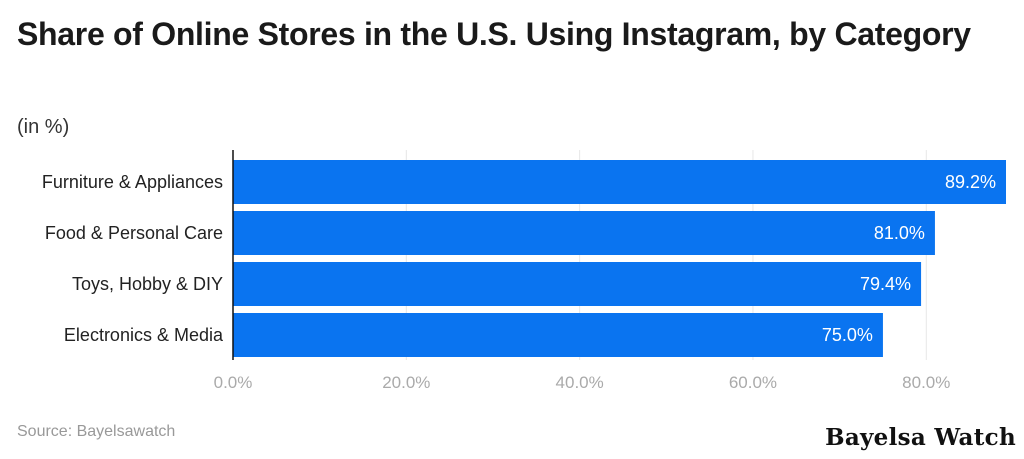 This screenshot has height=459, width=1024. Describe the element at coordinates (909, 258) in the screenshot. I see `value-labels: 89.2% 81.0% 79.4% 75.0%` at that location.